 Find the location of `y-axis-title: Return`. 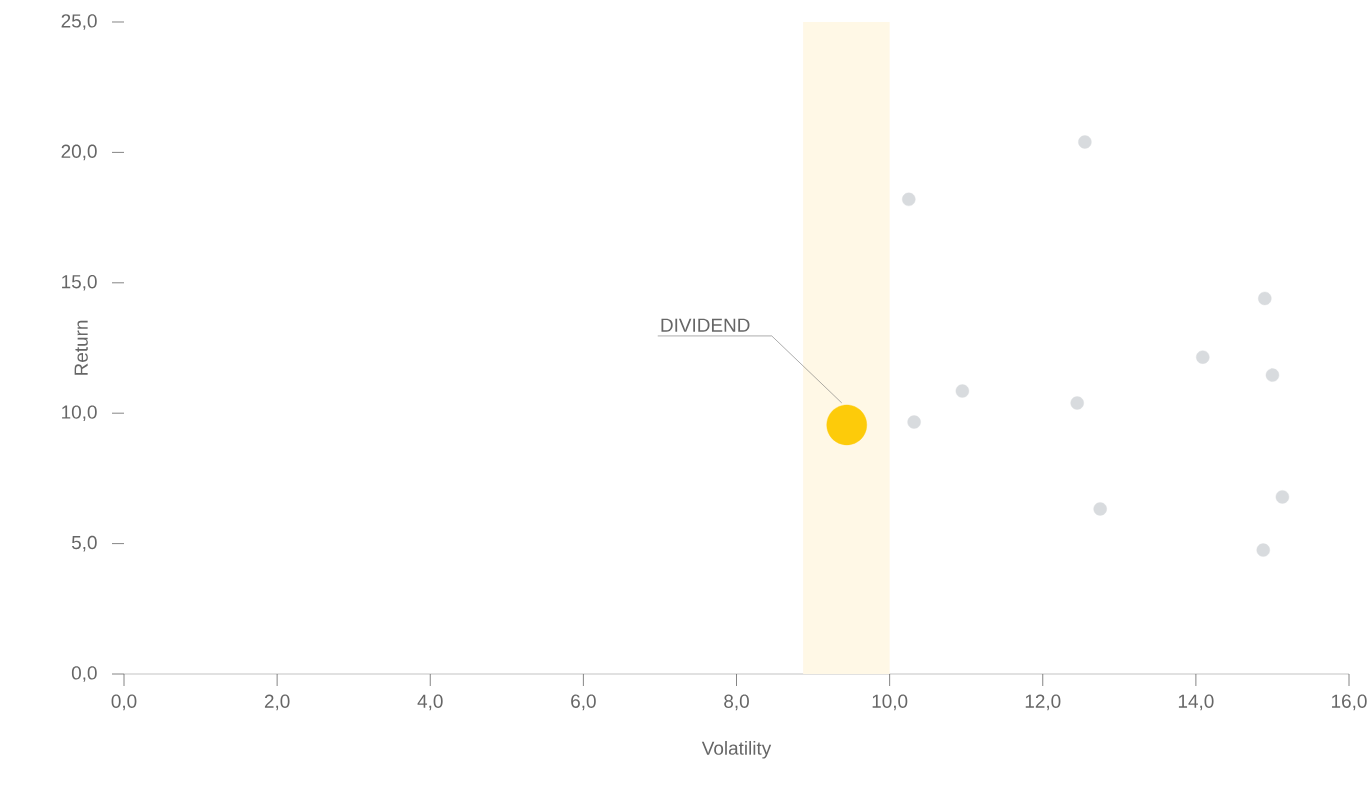

y-axis-title: Return is located at coordinates (81, 347).